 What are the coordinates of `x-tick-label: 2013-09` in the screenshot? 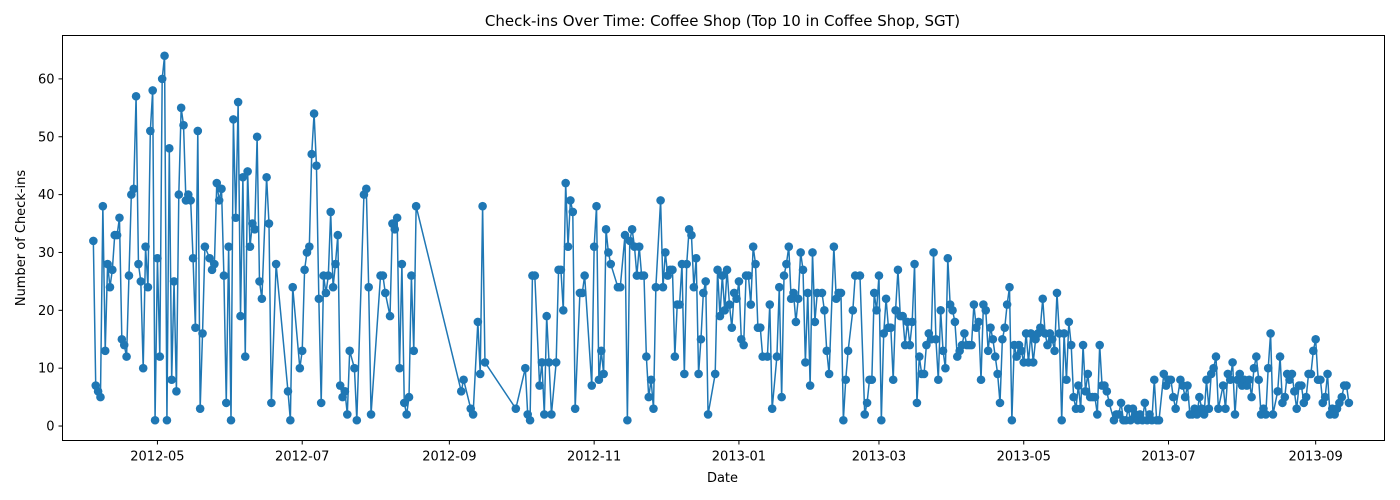 It's located at (1316, 457).